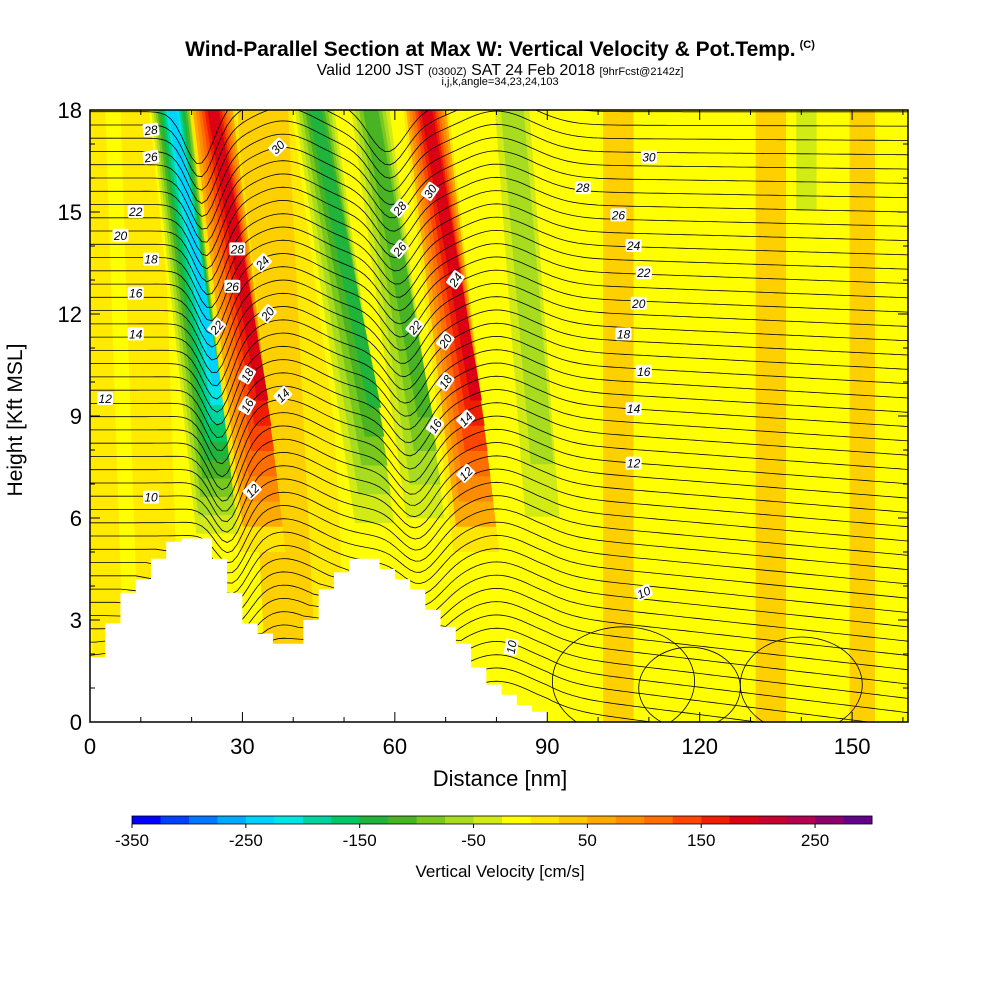  I want to click on y-axis-label: Height [Kft MSL], so click(15, 420).